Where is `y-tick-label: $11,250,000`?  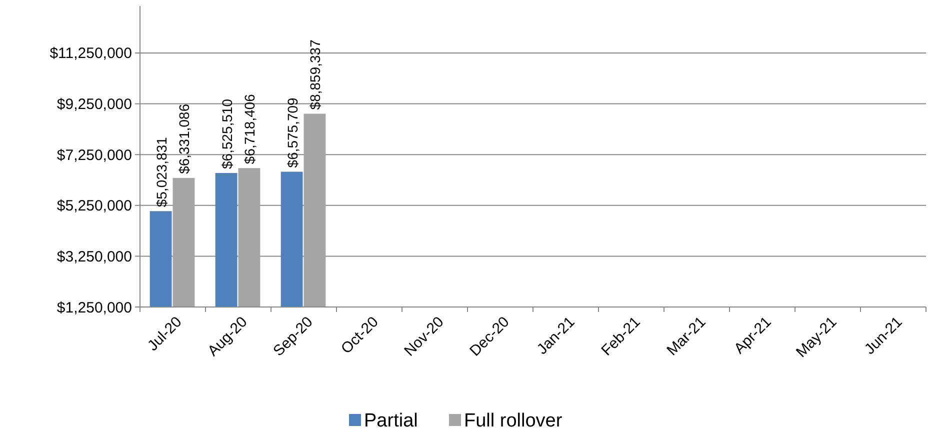
y-tick-label: $11,250,000 is located at coordinates (91, 53).